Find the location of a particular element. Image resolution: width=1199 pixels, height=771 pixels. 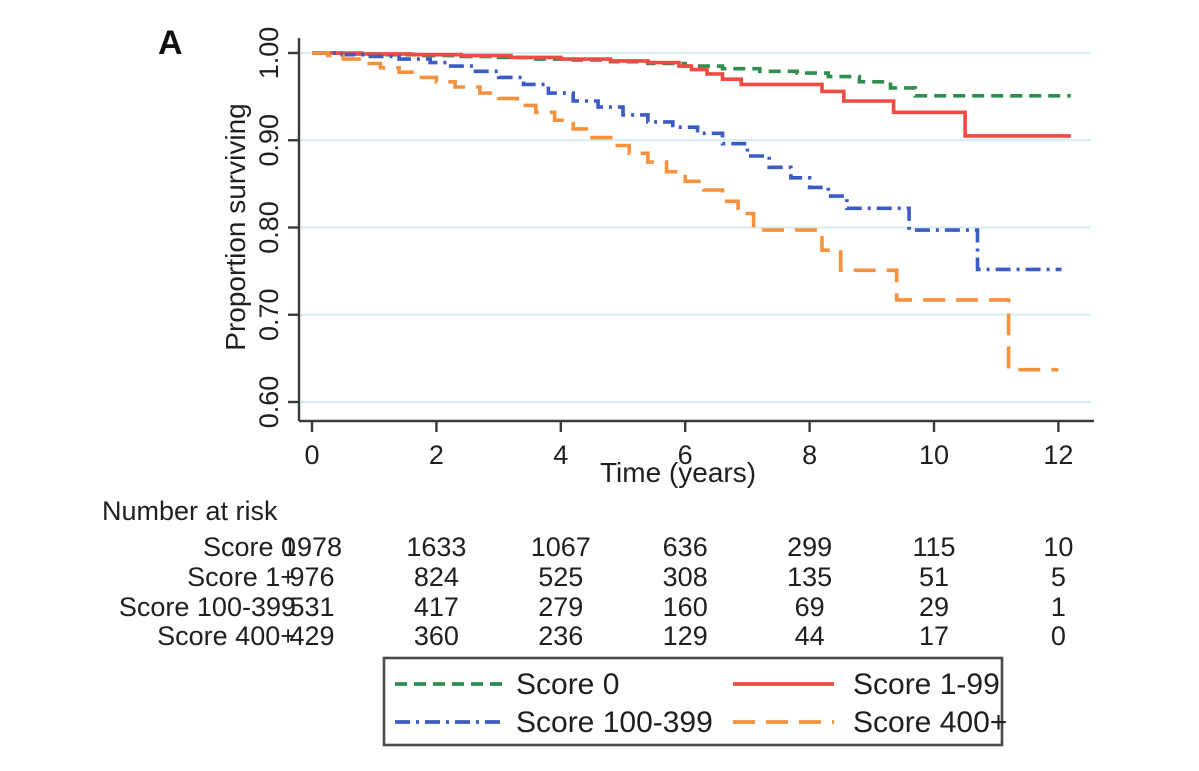

at-risk-count: 115 is located at coordinates (933, 547).